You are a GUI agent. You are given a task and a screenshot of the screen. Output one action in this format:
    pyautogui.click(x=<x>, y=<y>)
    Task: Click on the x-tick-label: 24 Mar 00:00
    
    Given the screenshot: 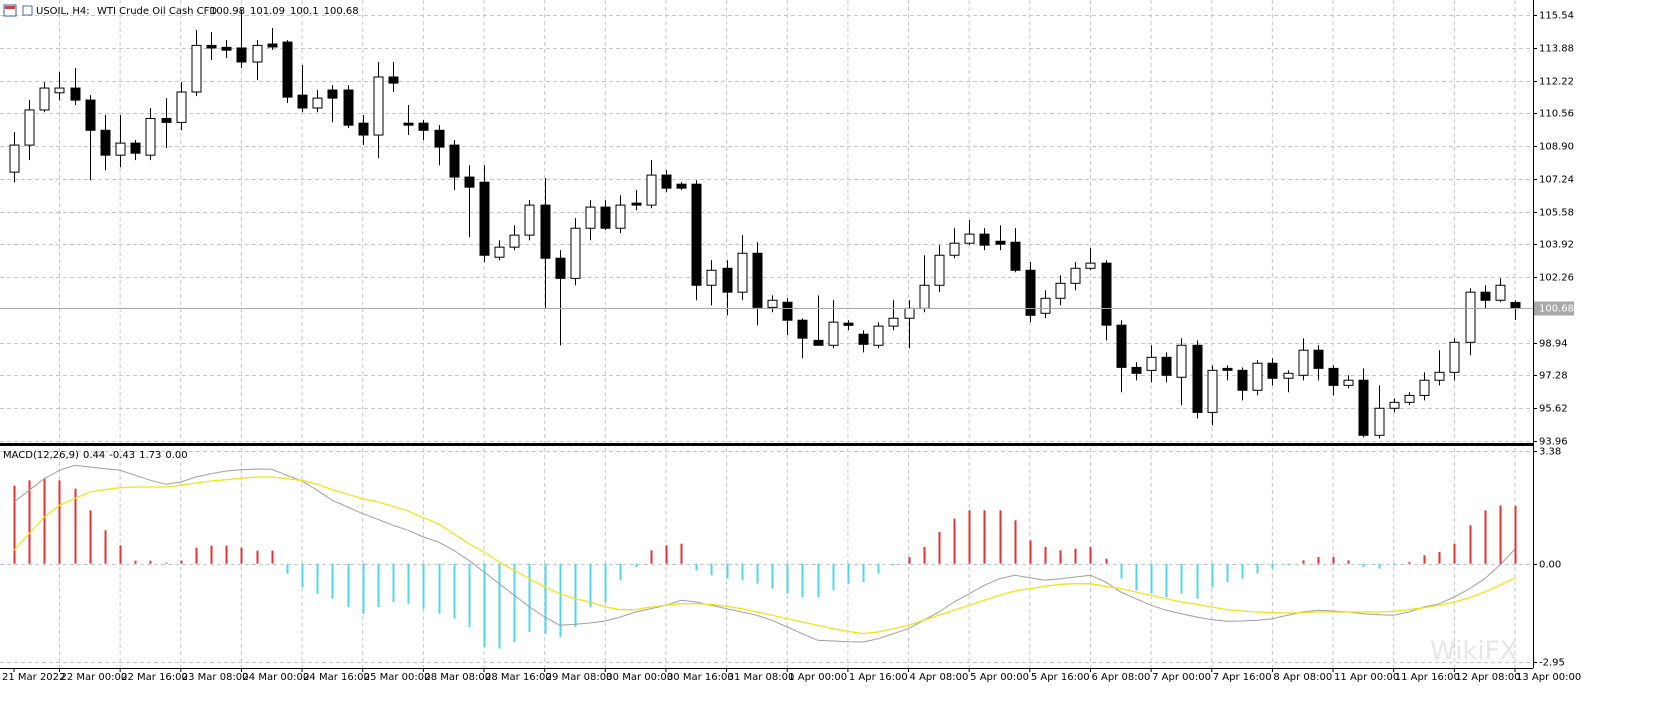 What is the action you would take?
    pyautogui.click(x=275, y=677)
    